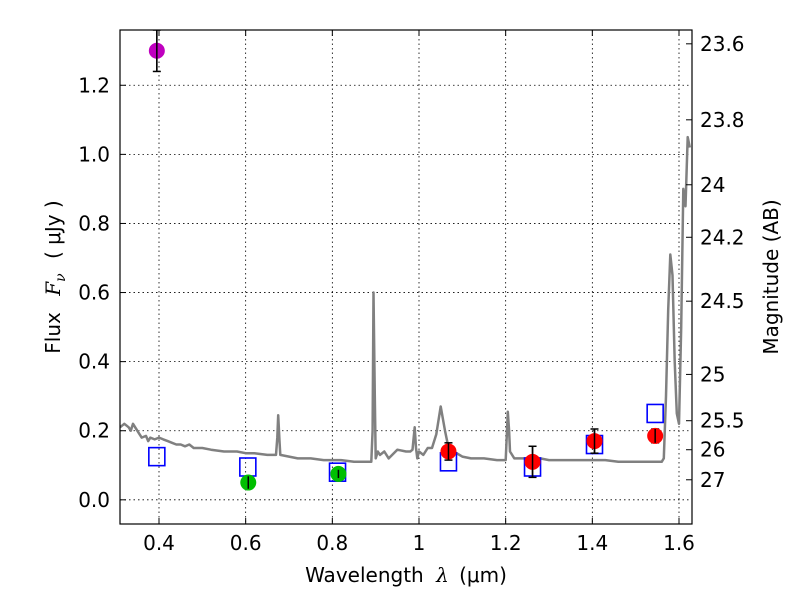  What do you see at coordinates (771, 276) in the screenshot?
I see `y2-axis-label: Magnitude (AB)` at bounding box center [771, 276].